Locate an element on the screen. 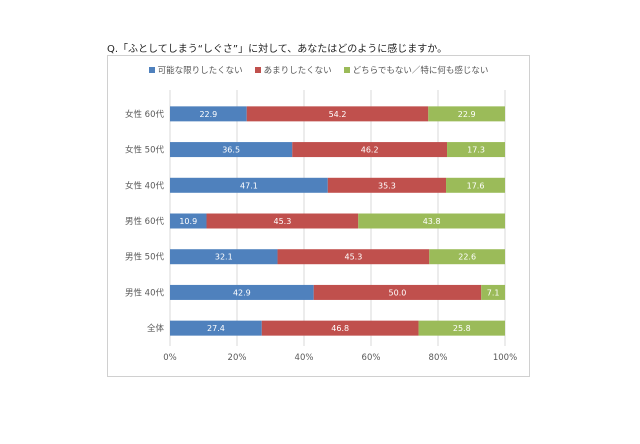 The height and width of the screenshot is (444, 640). data-label: 22.6 is located at coordinates (467, 257).